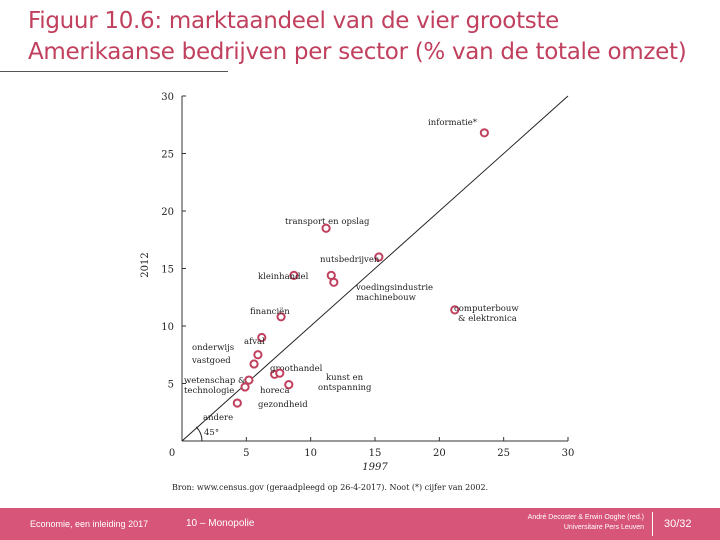 This screenshot has height=540, width=720. I want to click on y-tick-label: 15, so click(167, 270).